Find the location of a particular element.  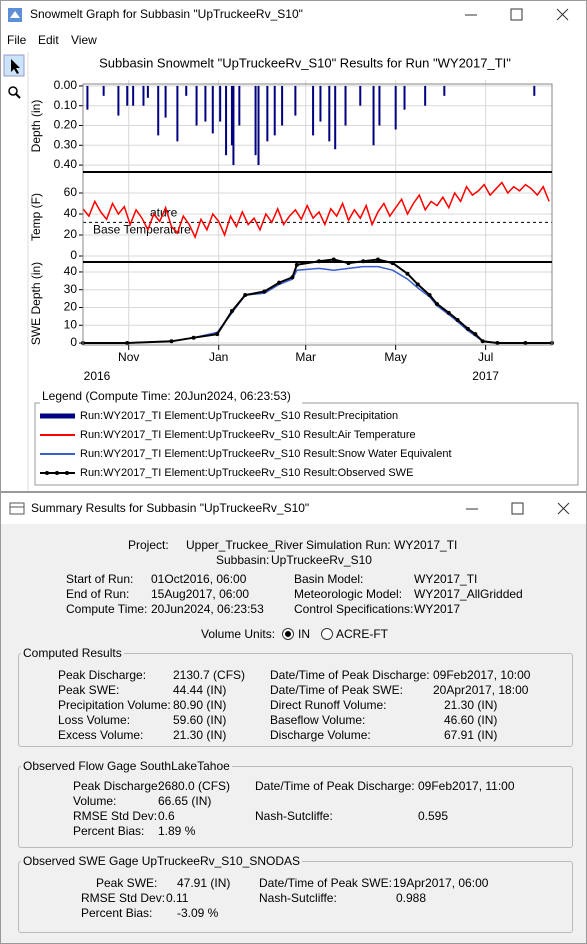

x-tick-label: Jan is located at coordinates (218, 357).